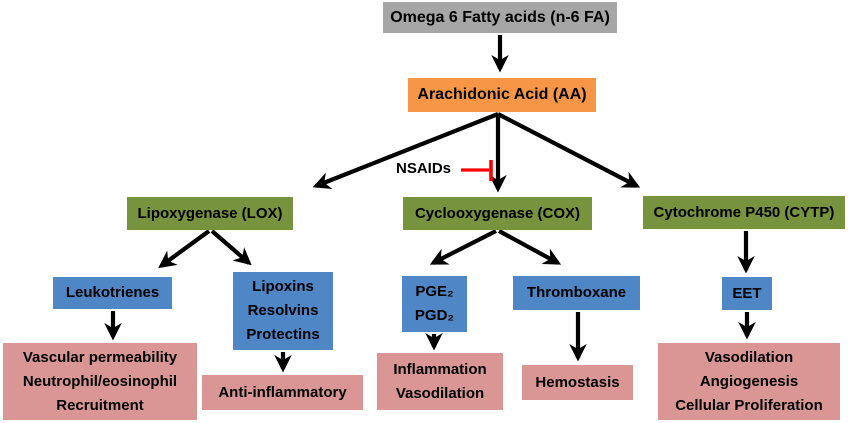 This screenshot has width=851, height=423. I want to click on node-anti-inflammatory: Anti-inflammatory, so click(282, 392).